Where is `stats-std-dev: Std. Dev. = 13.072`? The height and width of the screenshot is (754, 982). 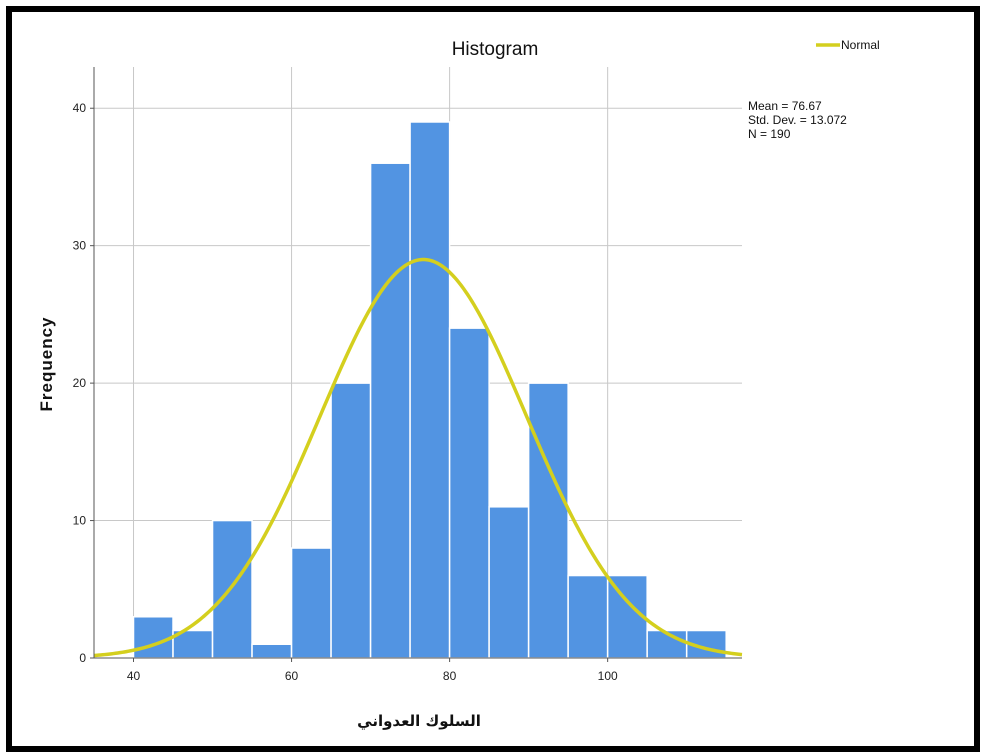 stats-std-dev: Std. Dev. = 13.072 is located at coordinates (797, 120).